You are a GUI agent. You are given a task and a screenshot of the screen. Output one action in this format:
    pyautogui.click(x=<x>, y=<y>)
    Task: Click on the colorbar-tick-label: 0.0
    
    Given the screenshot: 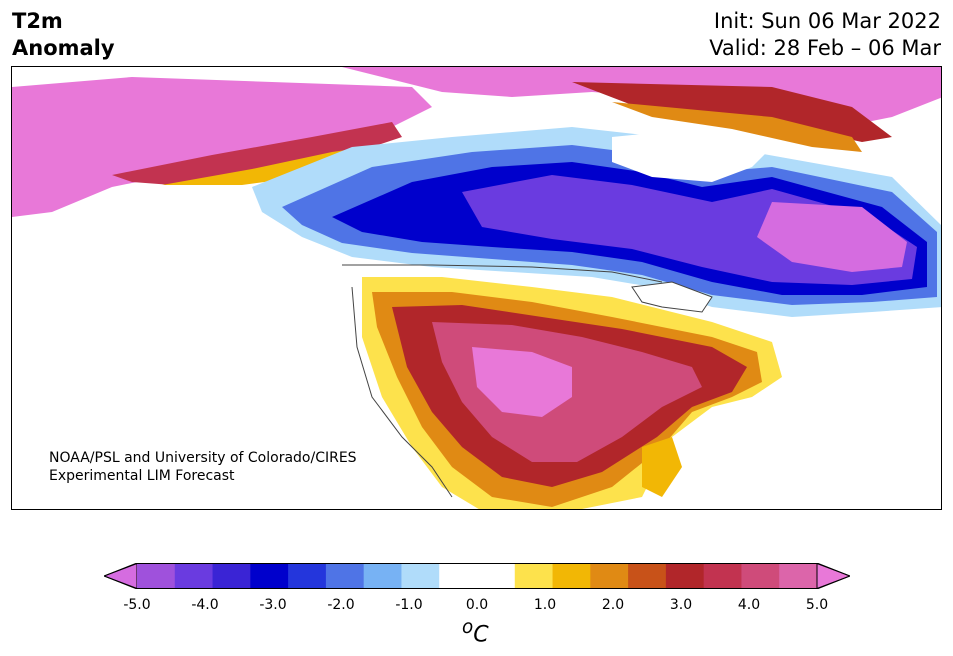 What is the action you would take?
    pyautogui.click(x=477, y=605)
    